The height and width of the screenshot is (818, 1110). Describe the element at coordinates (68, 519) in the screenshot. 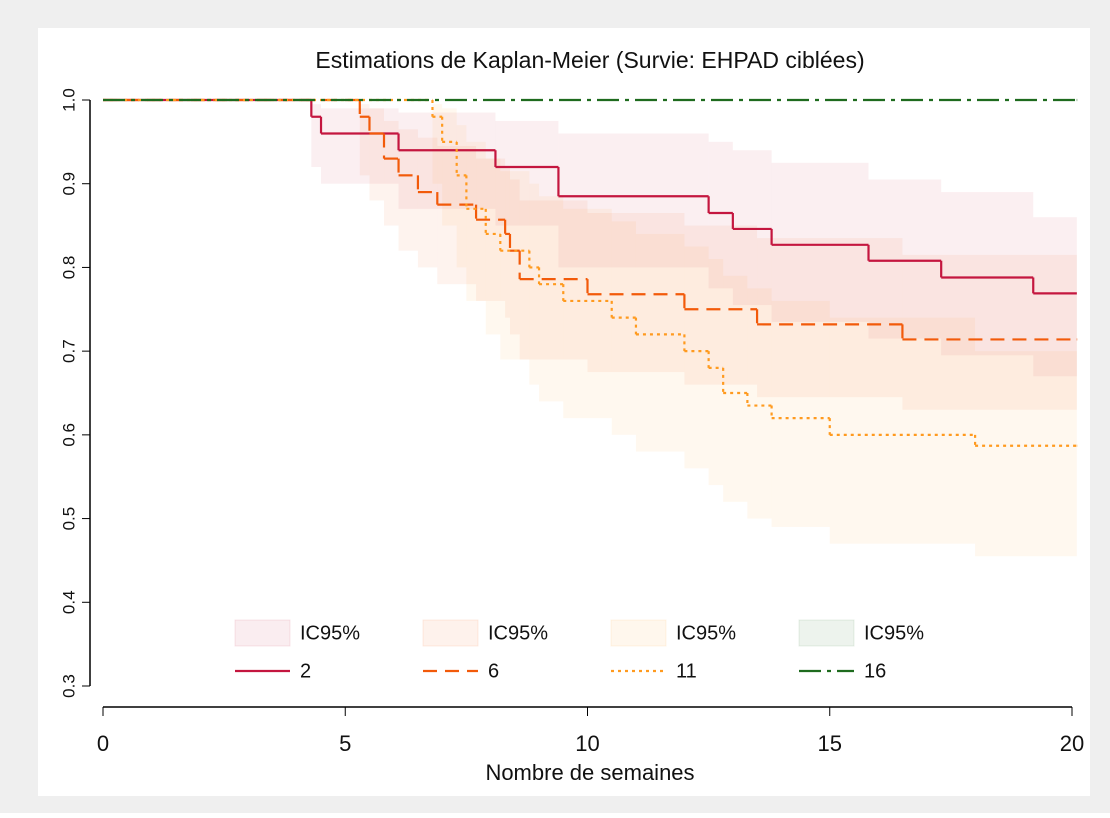

I see `y-tick-label: 0.5` at that location.